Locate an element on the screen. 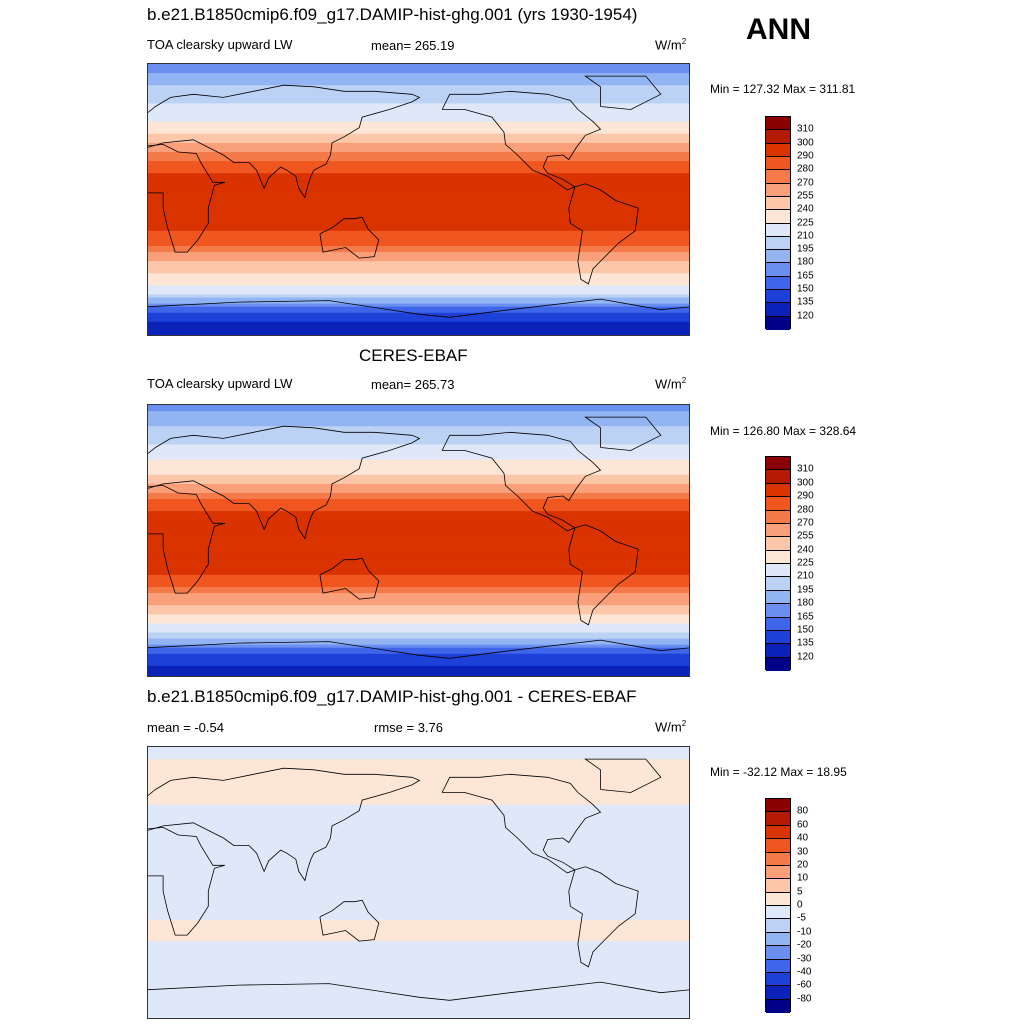 This screenshot has height=1024, width=1024. panel-3-colorbar-tick-label: 80 is located at coordinates (803, 811).